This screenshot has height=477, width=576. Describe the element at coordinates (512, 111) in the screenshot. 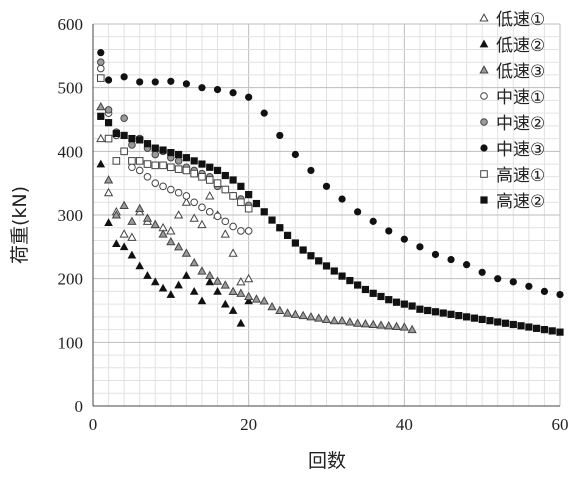

I see `legend: 低速① 低速② 低速③ 中速① 中速② 中速③ 高速① 高速②` at that location.